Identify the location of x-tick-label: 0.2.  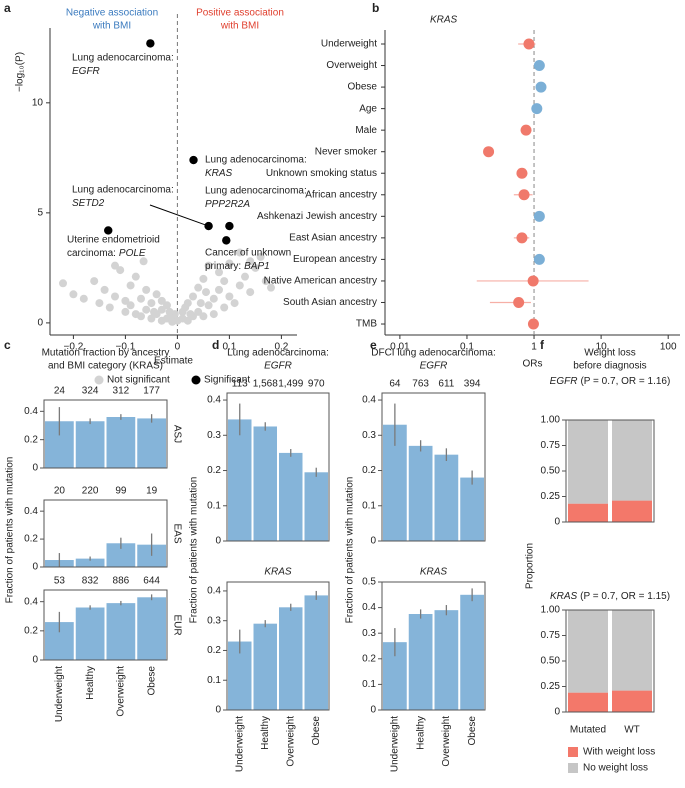
(281, 347).